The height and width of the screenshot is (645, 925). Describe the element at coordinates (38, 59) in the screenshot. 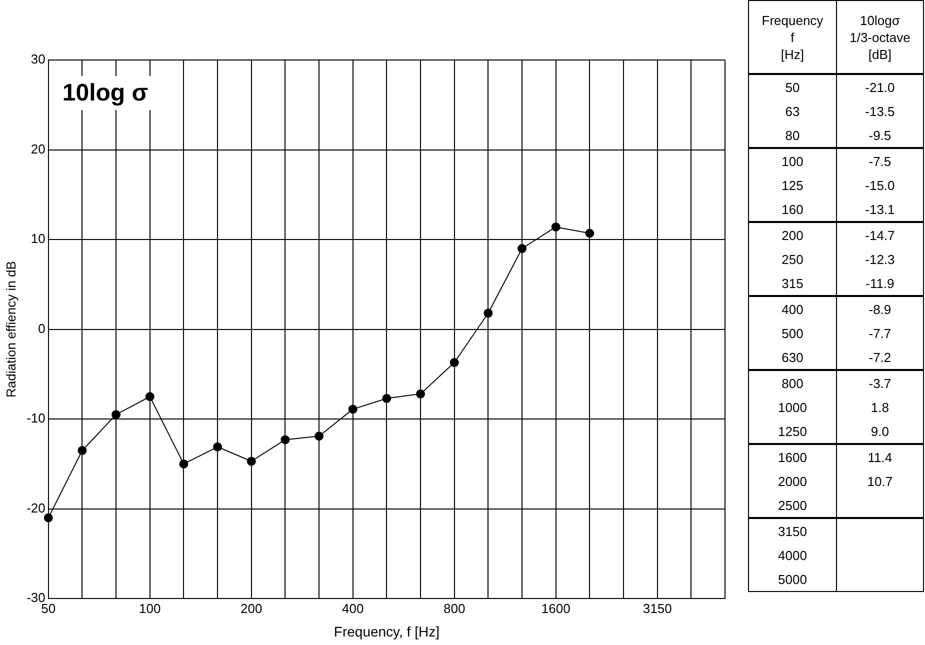

I see `y-tick-label: 30` at that location.